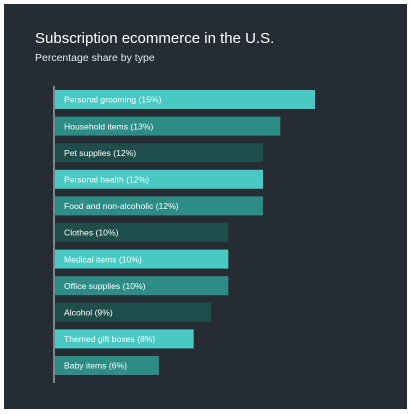 Image resolution: width=411 pixels, height=414 pixels. What do you see at coordinates (103, 259) in the screenshot?
I see `bar-label: Medical items (10%)` at bounding box center [103, 259].